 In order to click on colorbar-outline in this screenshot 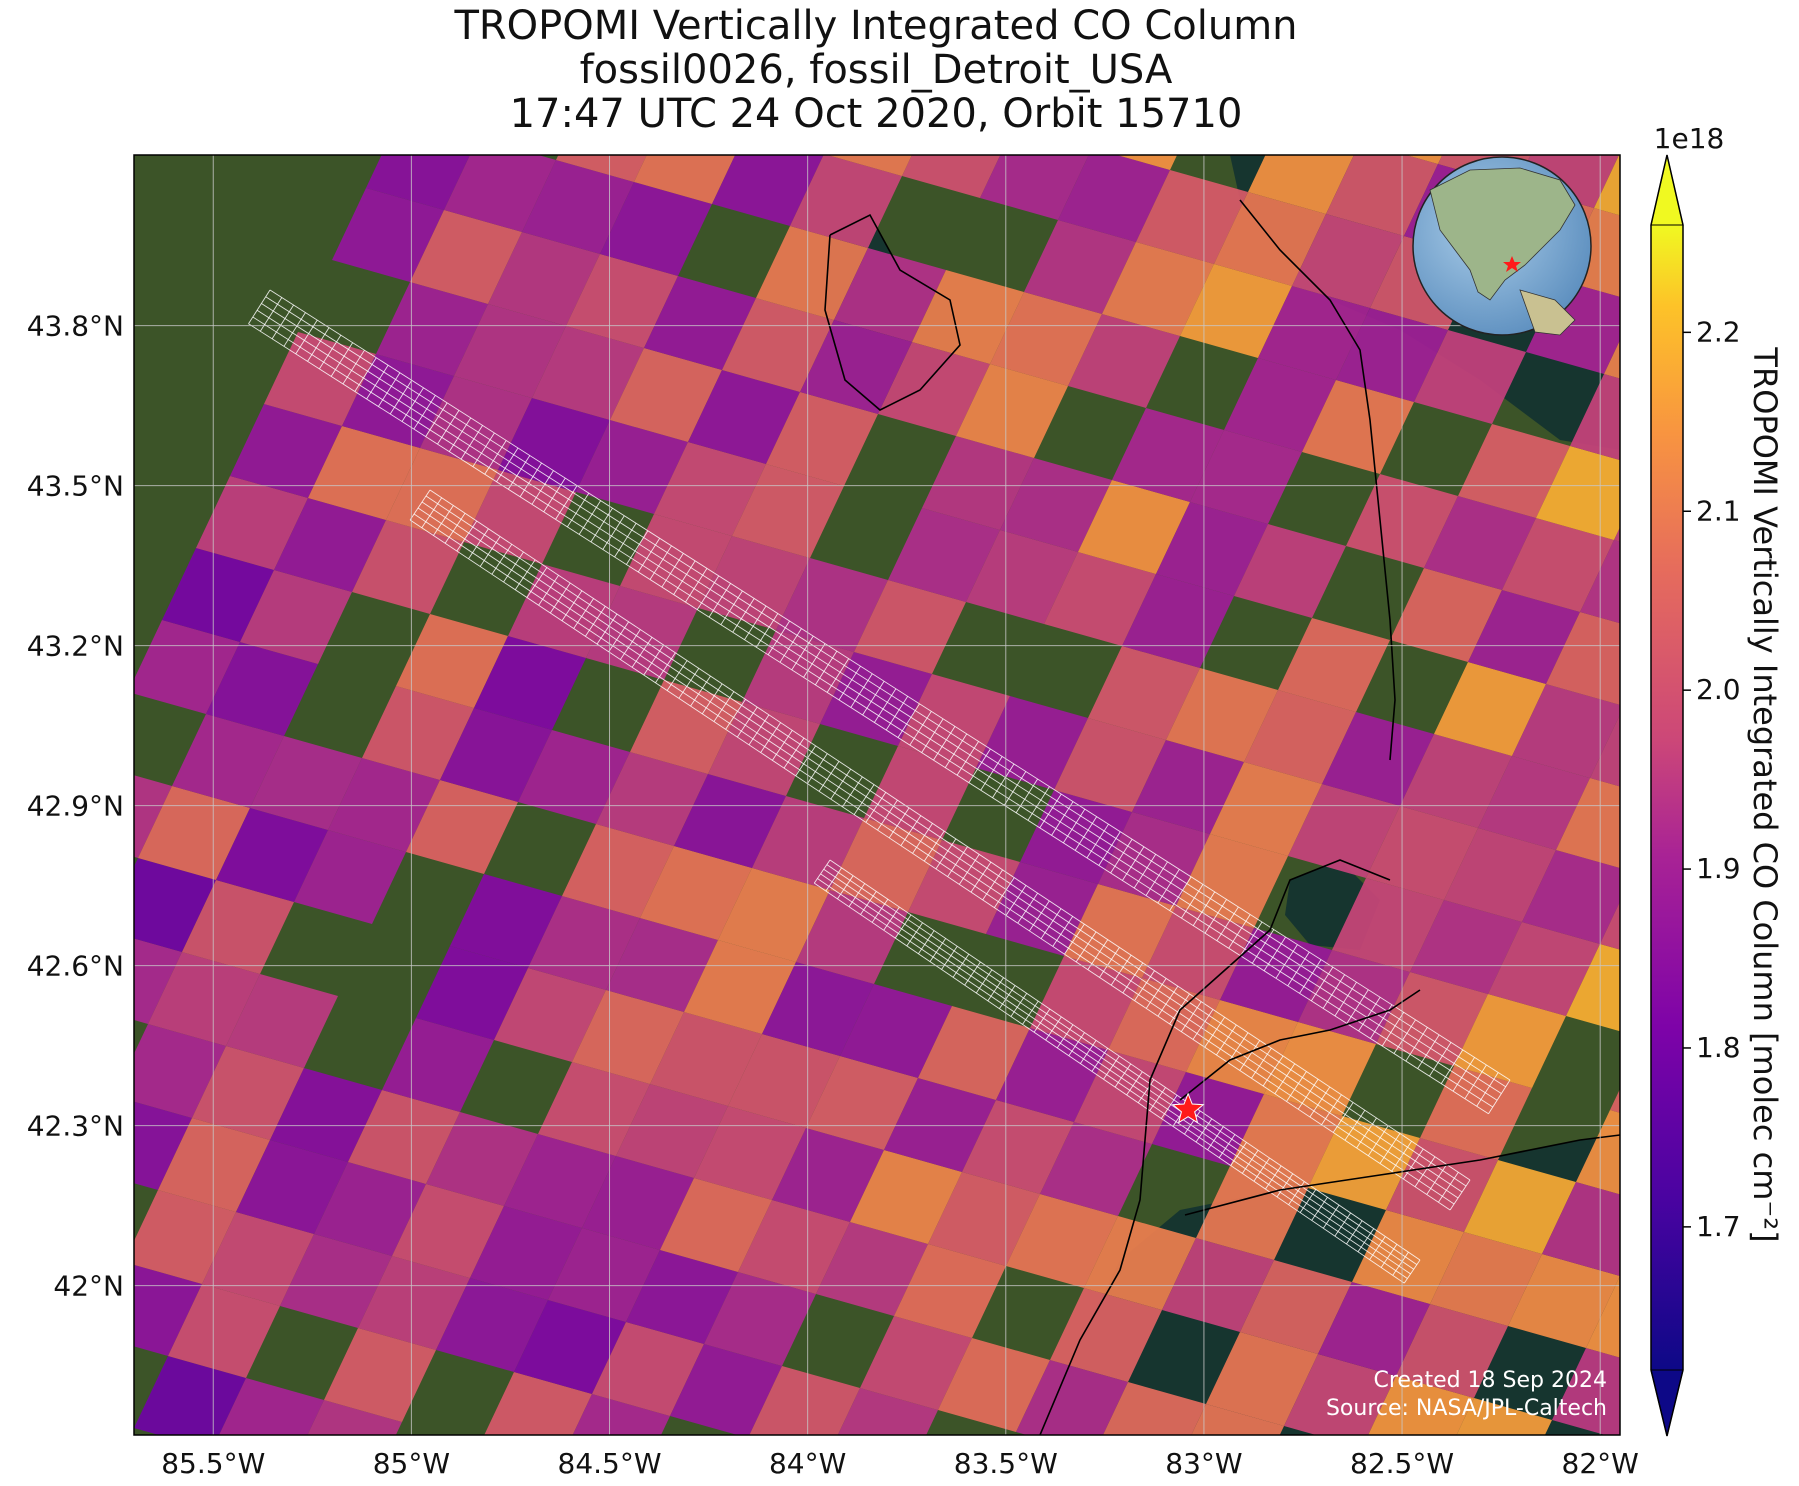, I will do `click(1667, 795)`.